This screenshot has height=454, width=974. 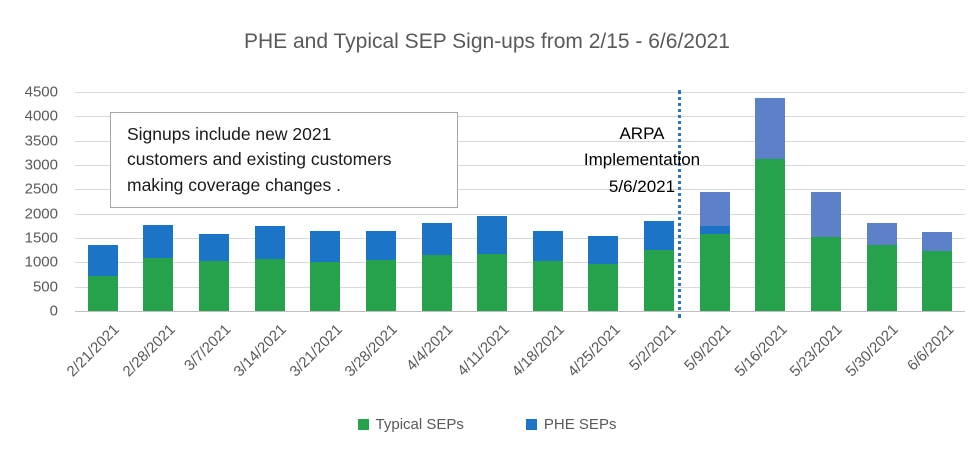 I want to click on y-tick-label: 1500, so click(x=41, y=238).